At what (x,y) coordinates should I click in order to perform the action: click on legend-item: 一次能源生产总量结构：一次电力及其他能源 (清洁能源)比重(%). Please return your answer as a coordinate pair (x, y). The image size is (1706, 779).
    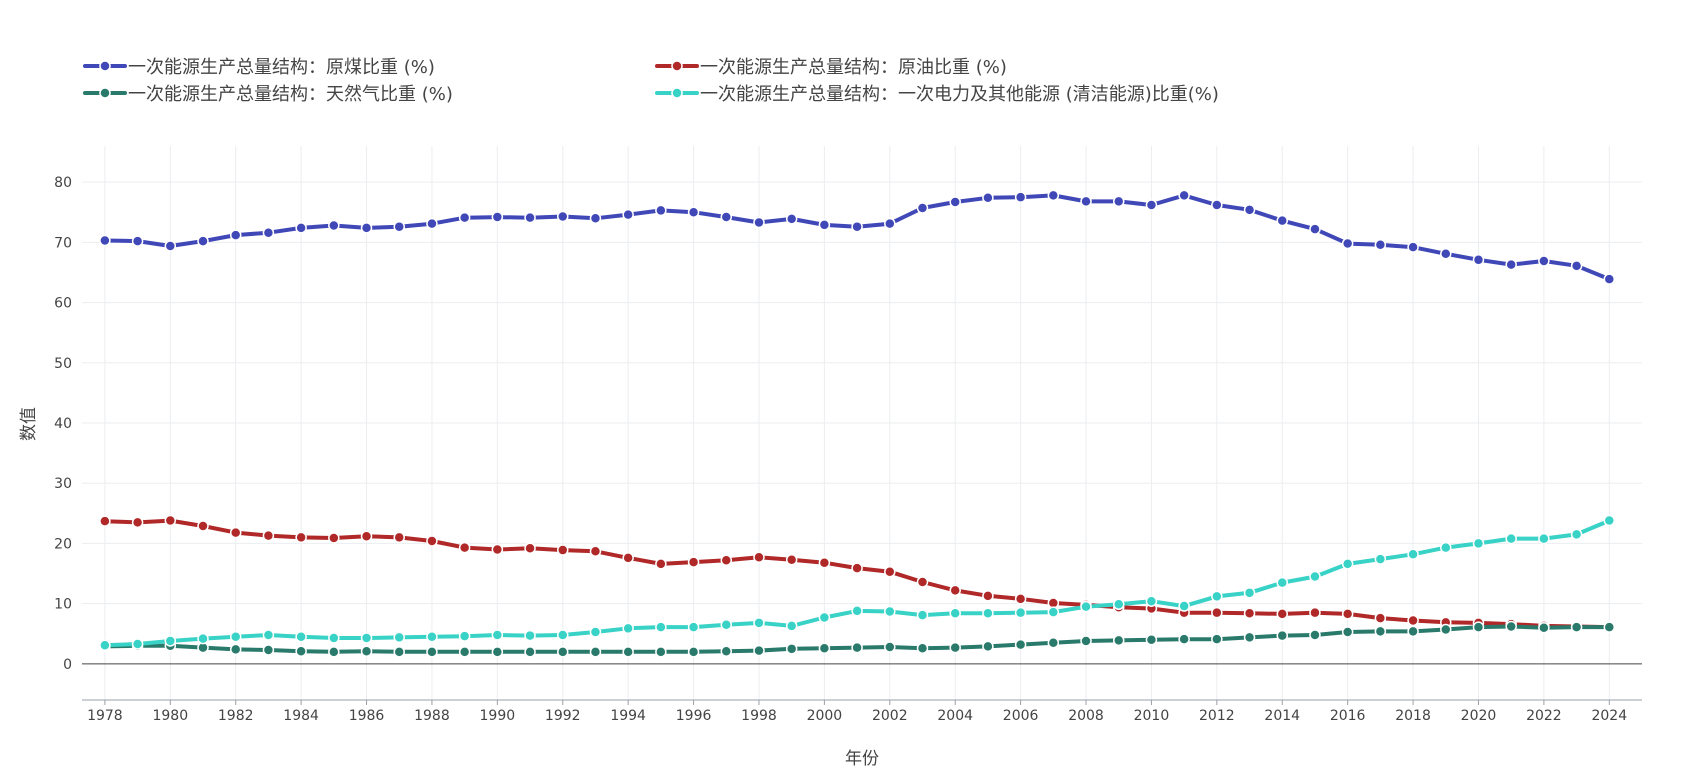
    Looking at the image, I should click on (937, 94).